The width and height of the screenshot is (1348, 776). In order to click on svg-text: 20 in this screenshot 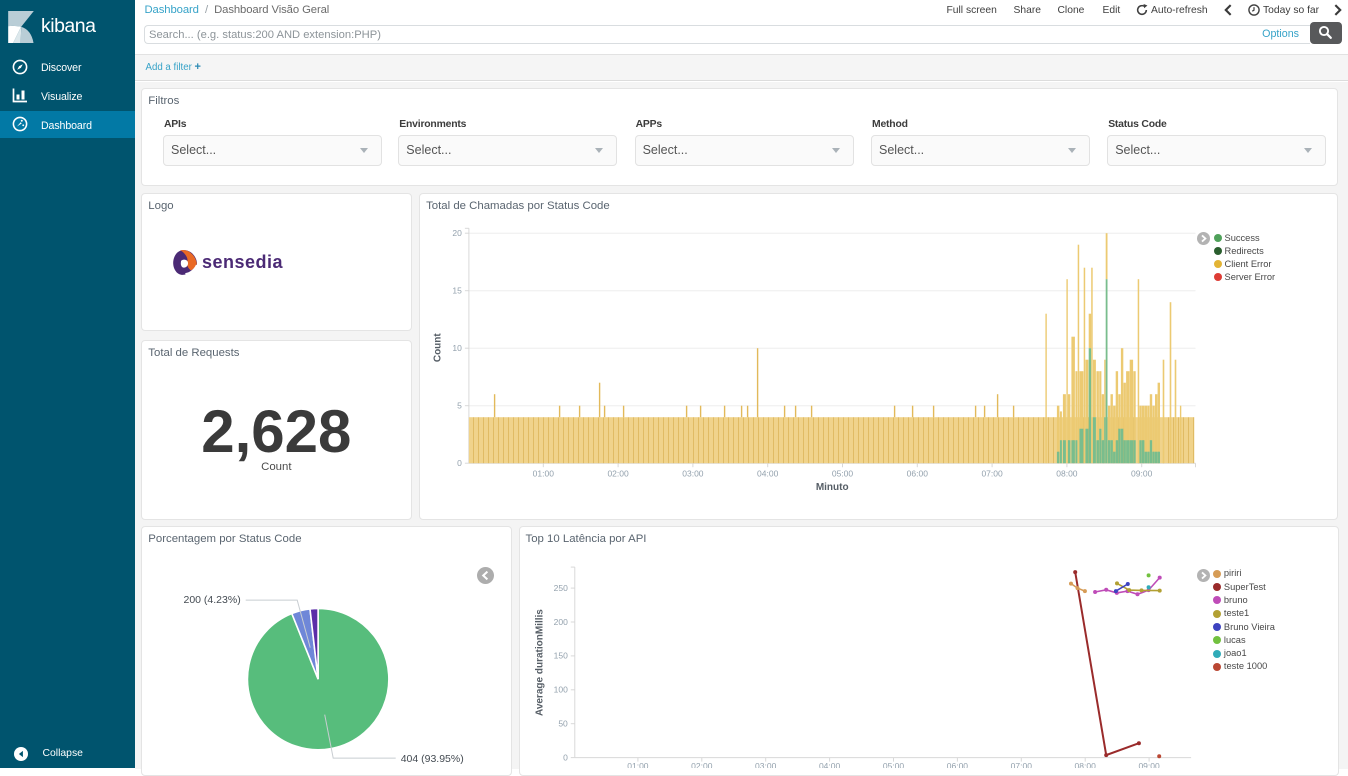, I will do `click(458, 233)`.